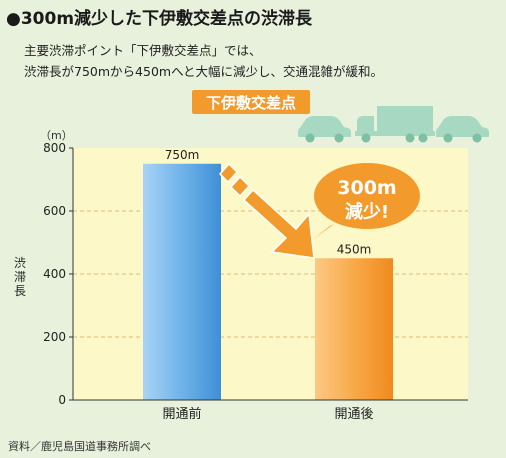  I want to click on x-tick-label: 開通前, so click(181, 414).